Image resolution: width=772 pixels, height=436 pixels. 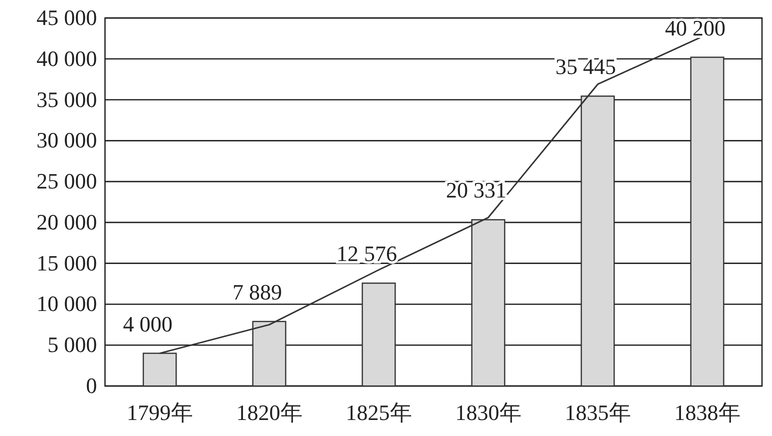 I want to click on data-label: 35 445, so click(x=586, y=67).